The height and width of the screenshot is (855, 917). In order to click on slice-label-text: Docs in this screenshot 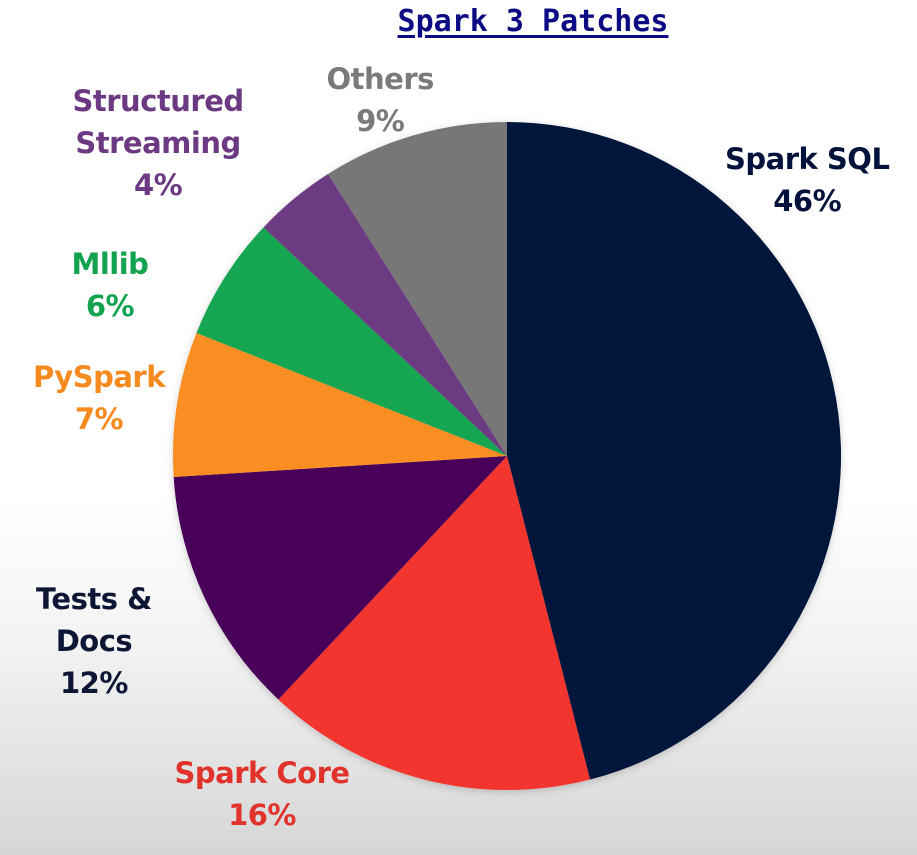, I will do `click(94, 641)`.